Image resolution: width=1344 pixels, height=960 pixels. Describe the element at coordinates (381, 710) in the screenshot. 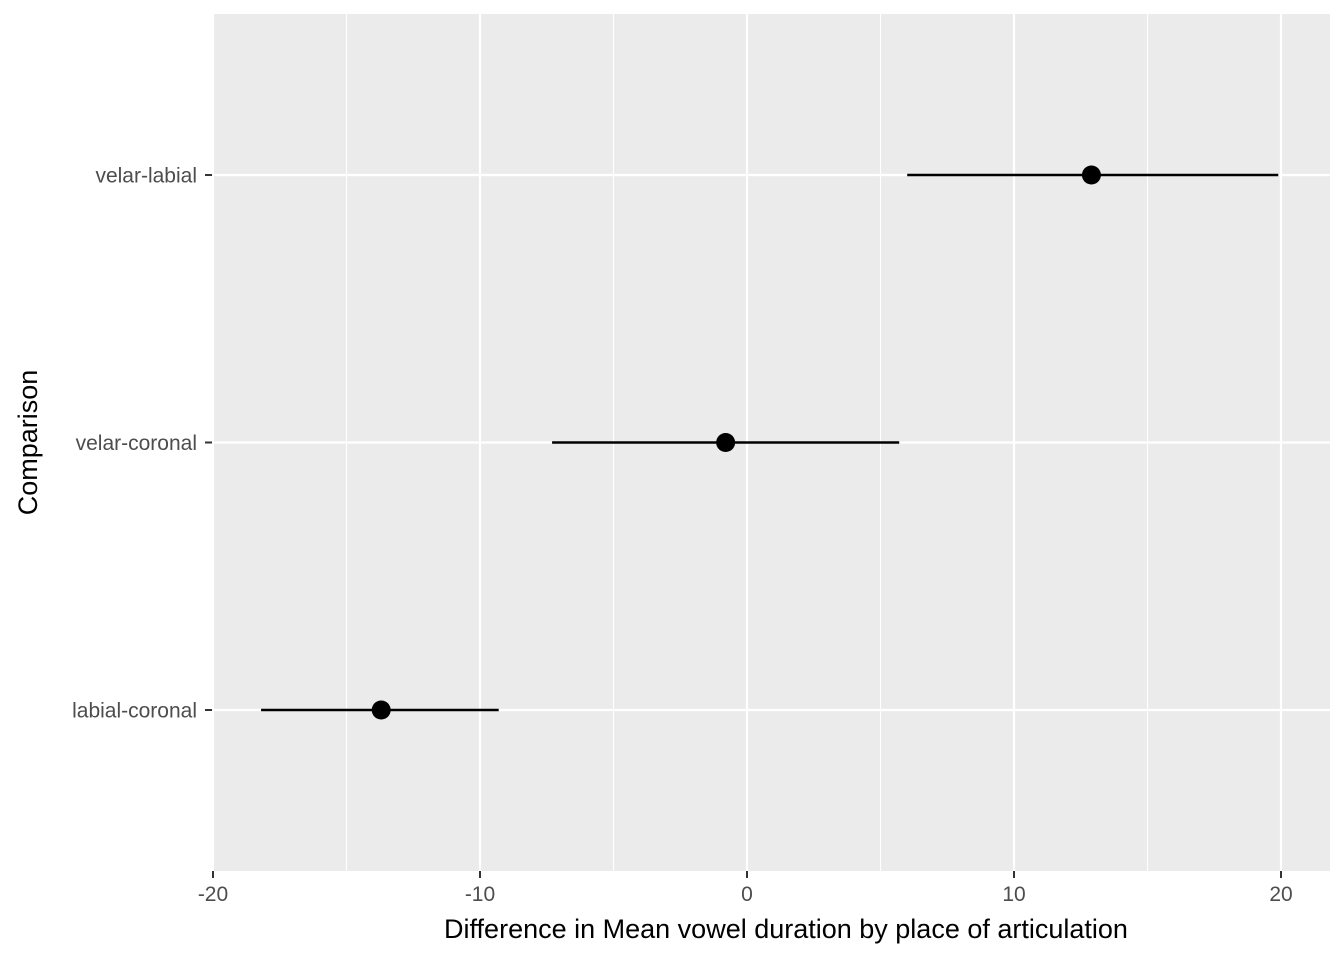

I see `point-labial-coronal` at that location.